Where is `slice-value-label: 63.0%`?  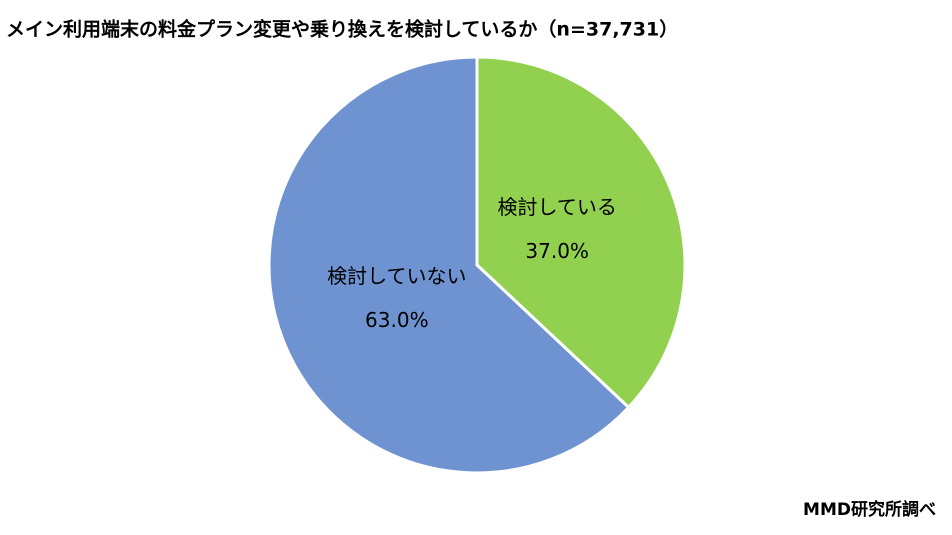 slice-value-label: 63.0% is located at coordinates (397, 320).